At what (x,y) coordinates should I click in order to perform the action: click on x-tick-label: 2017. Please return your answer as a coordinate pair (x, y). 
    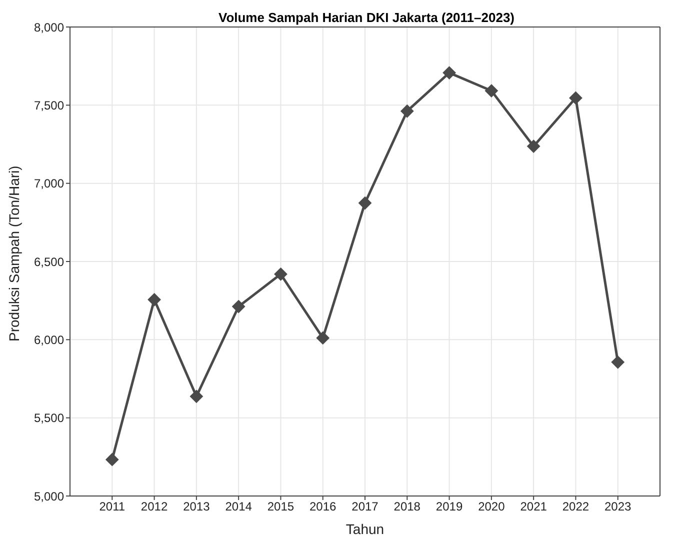
    Looking at the image, I should click on (365, 507).